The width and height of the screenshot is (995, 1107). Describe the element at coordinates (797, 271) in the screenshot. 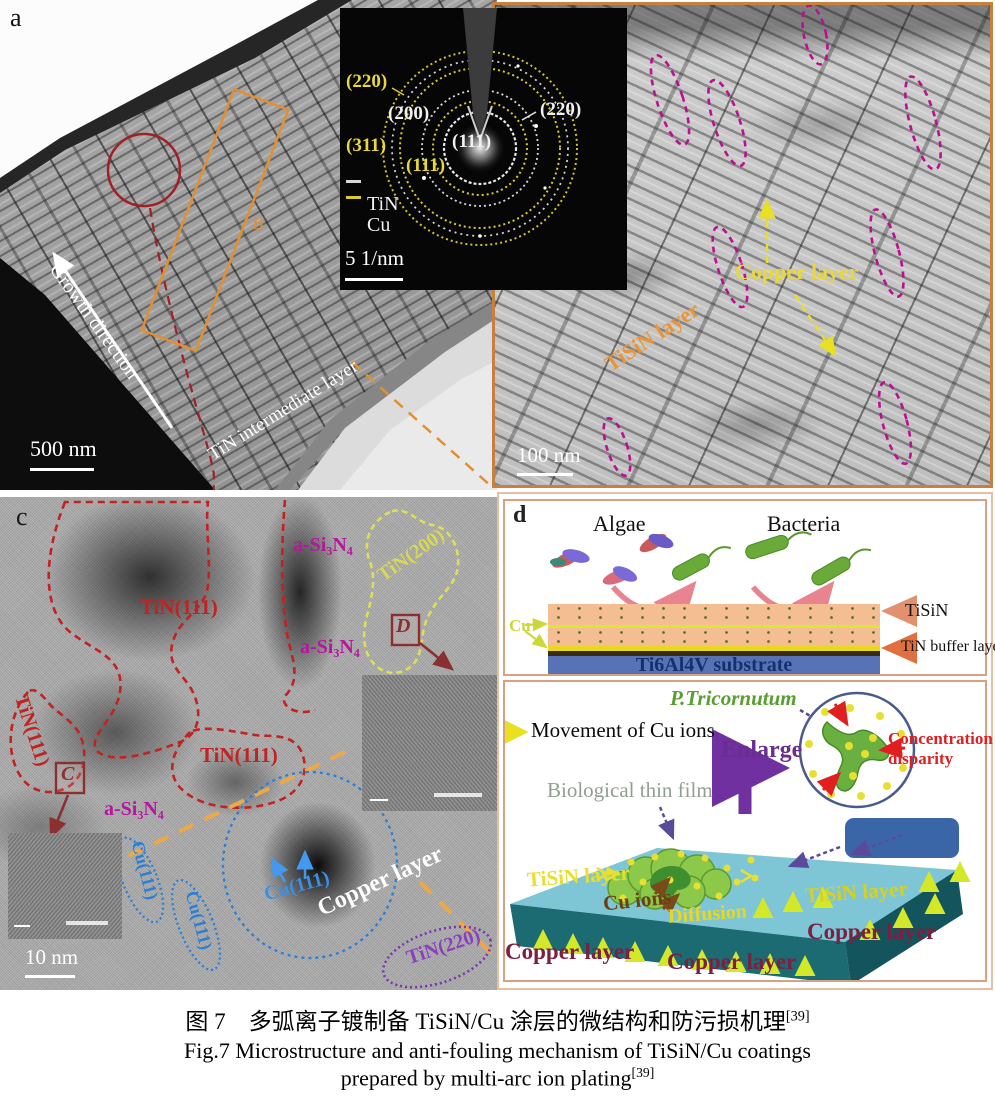

I see `copper-layer-label-b: Copper layer` at that location.